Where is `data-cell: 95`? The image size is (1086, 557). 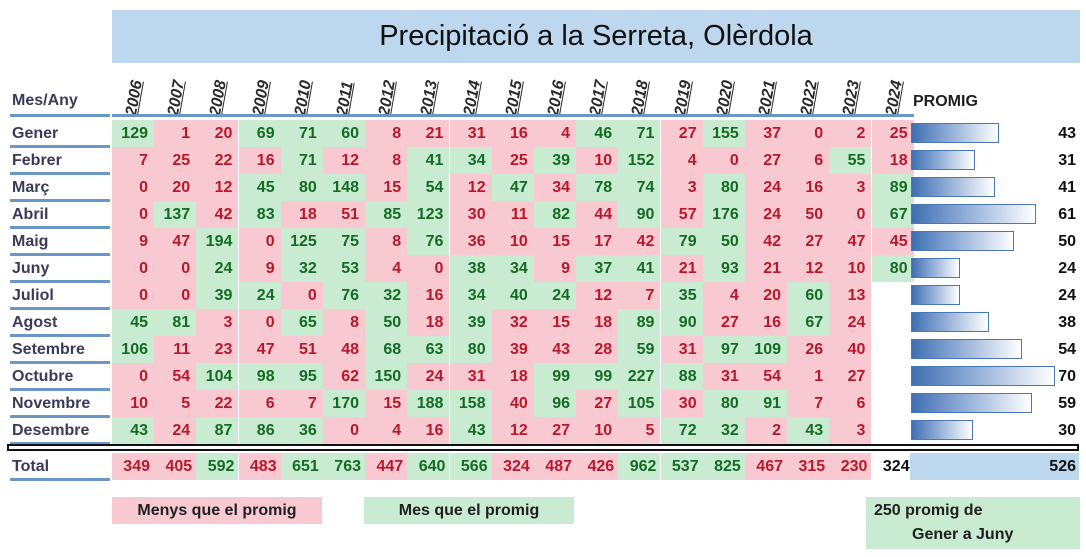 data-cell: 95 is located at coordinates (301, 376).